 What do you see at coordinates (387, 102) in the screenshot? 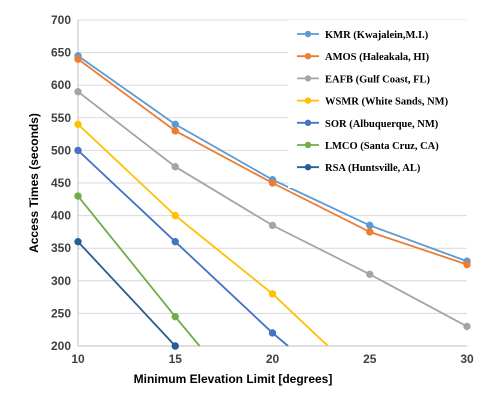
I see `legend-label: WSMR (White Sands, NM)` at bounding box center [387, 102].